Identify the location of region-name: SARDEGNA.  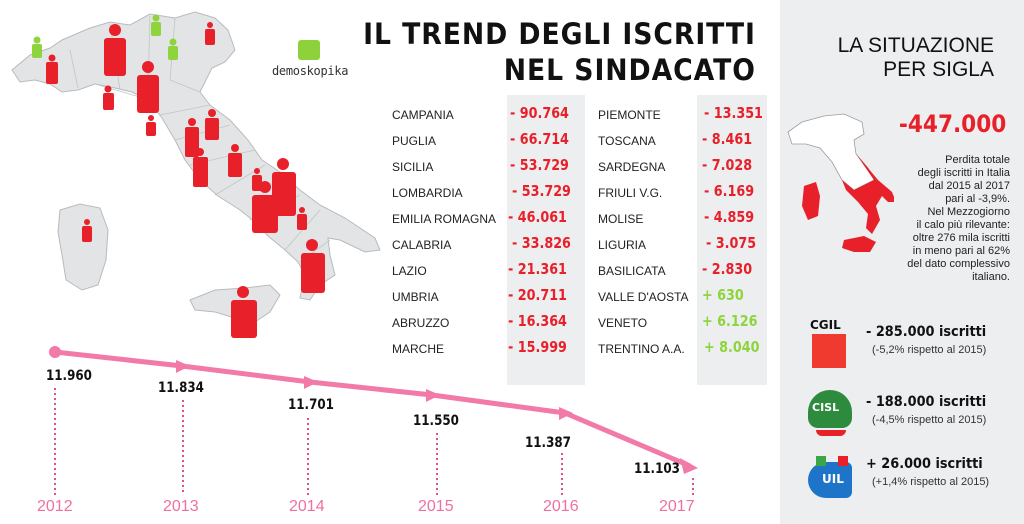
(632, 167).